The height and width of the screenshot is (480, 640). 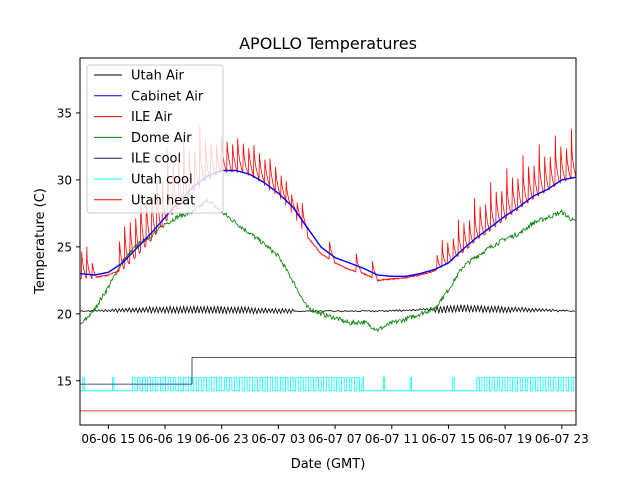 What do you see at coordinates (335, 439) in the screenshot?
I see `x-tick-label: 06-07 07` at bounding box center [335, 439].